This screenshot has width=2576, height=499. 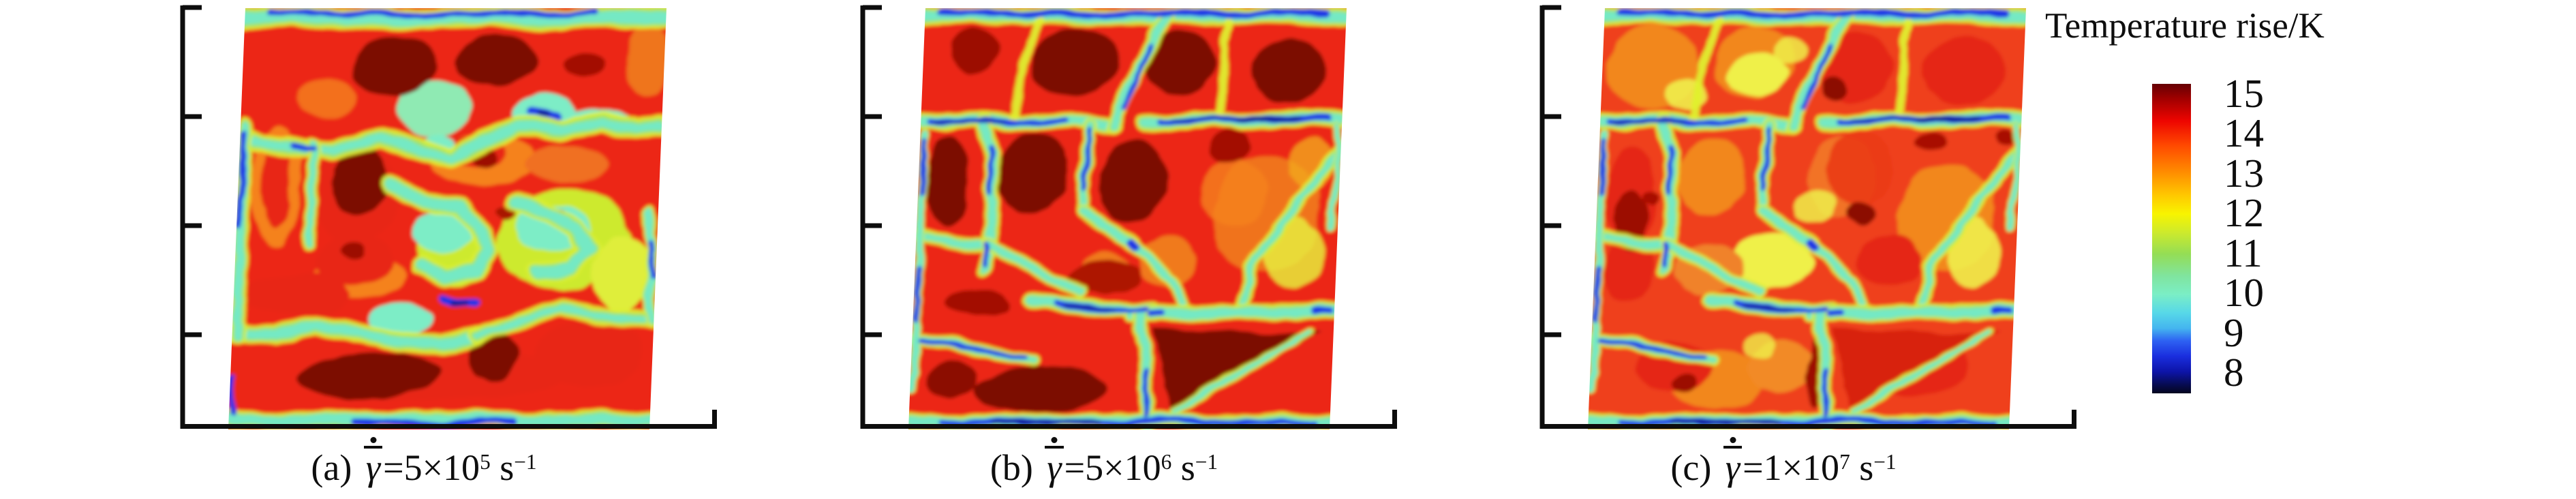 What do you see at coordinates (2243, 252) in the screenshot?
I see `colorbar-tick-label: 11` at bounding box center [2243, 252].